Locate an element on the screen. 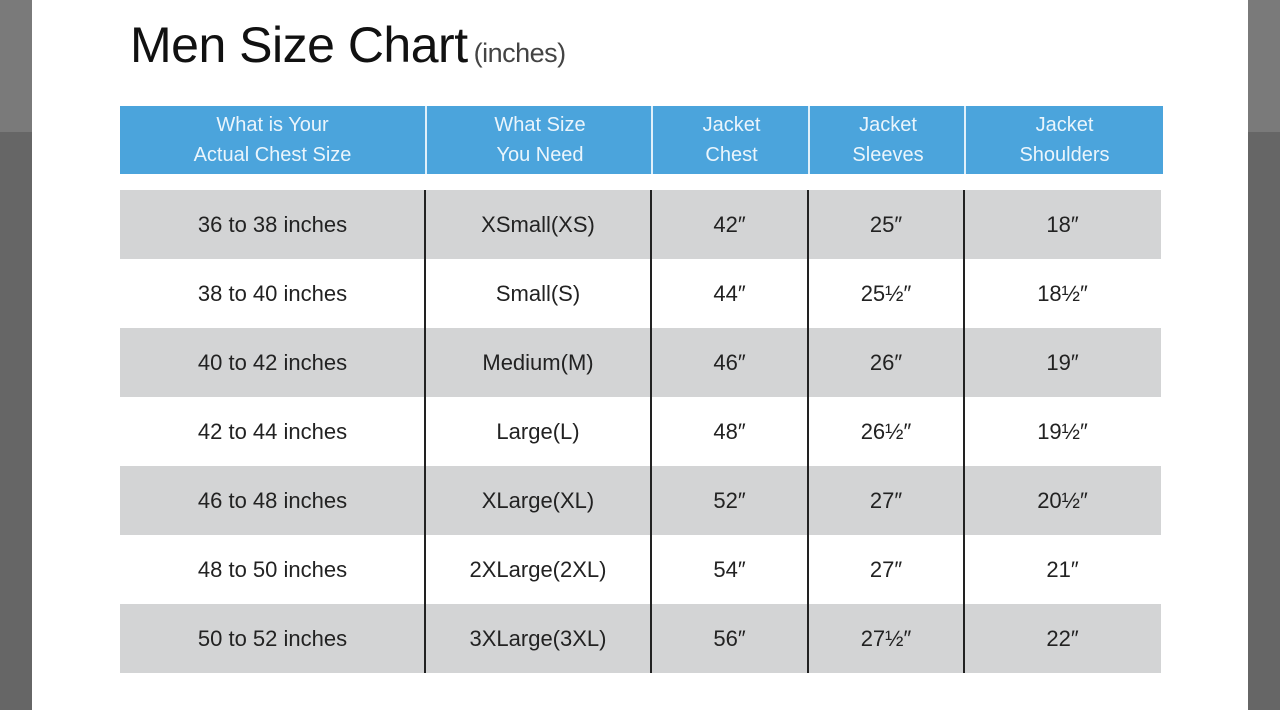  chest-size-cell: 38 to 40 inches is located at coordinates (272, 293).